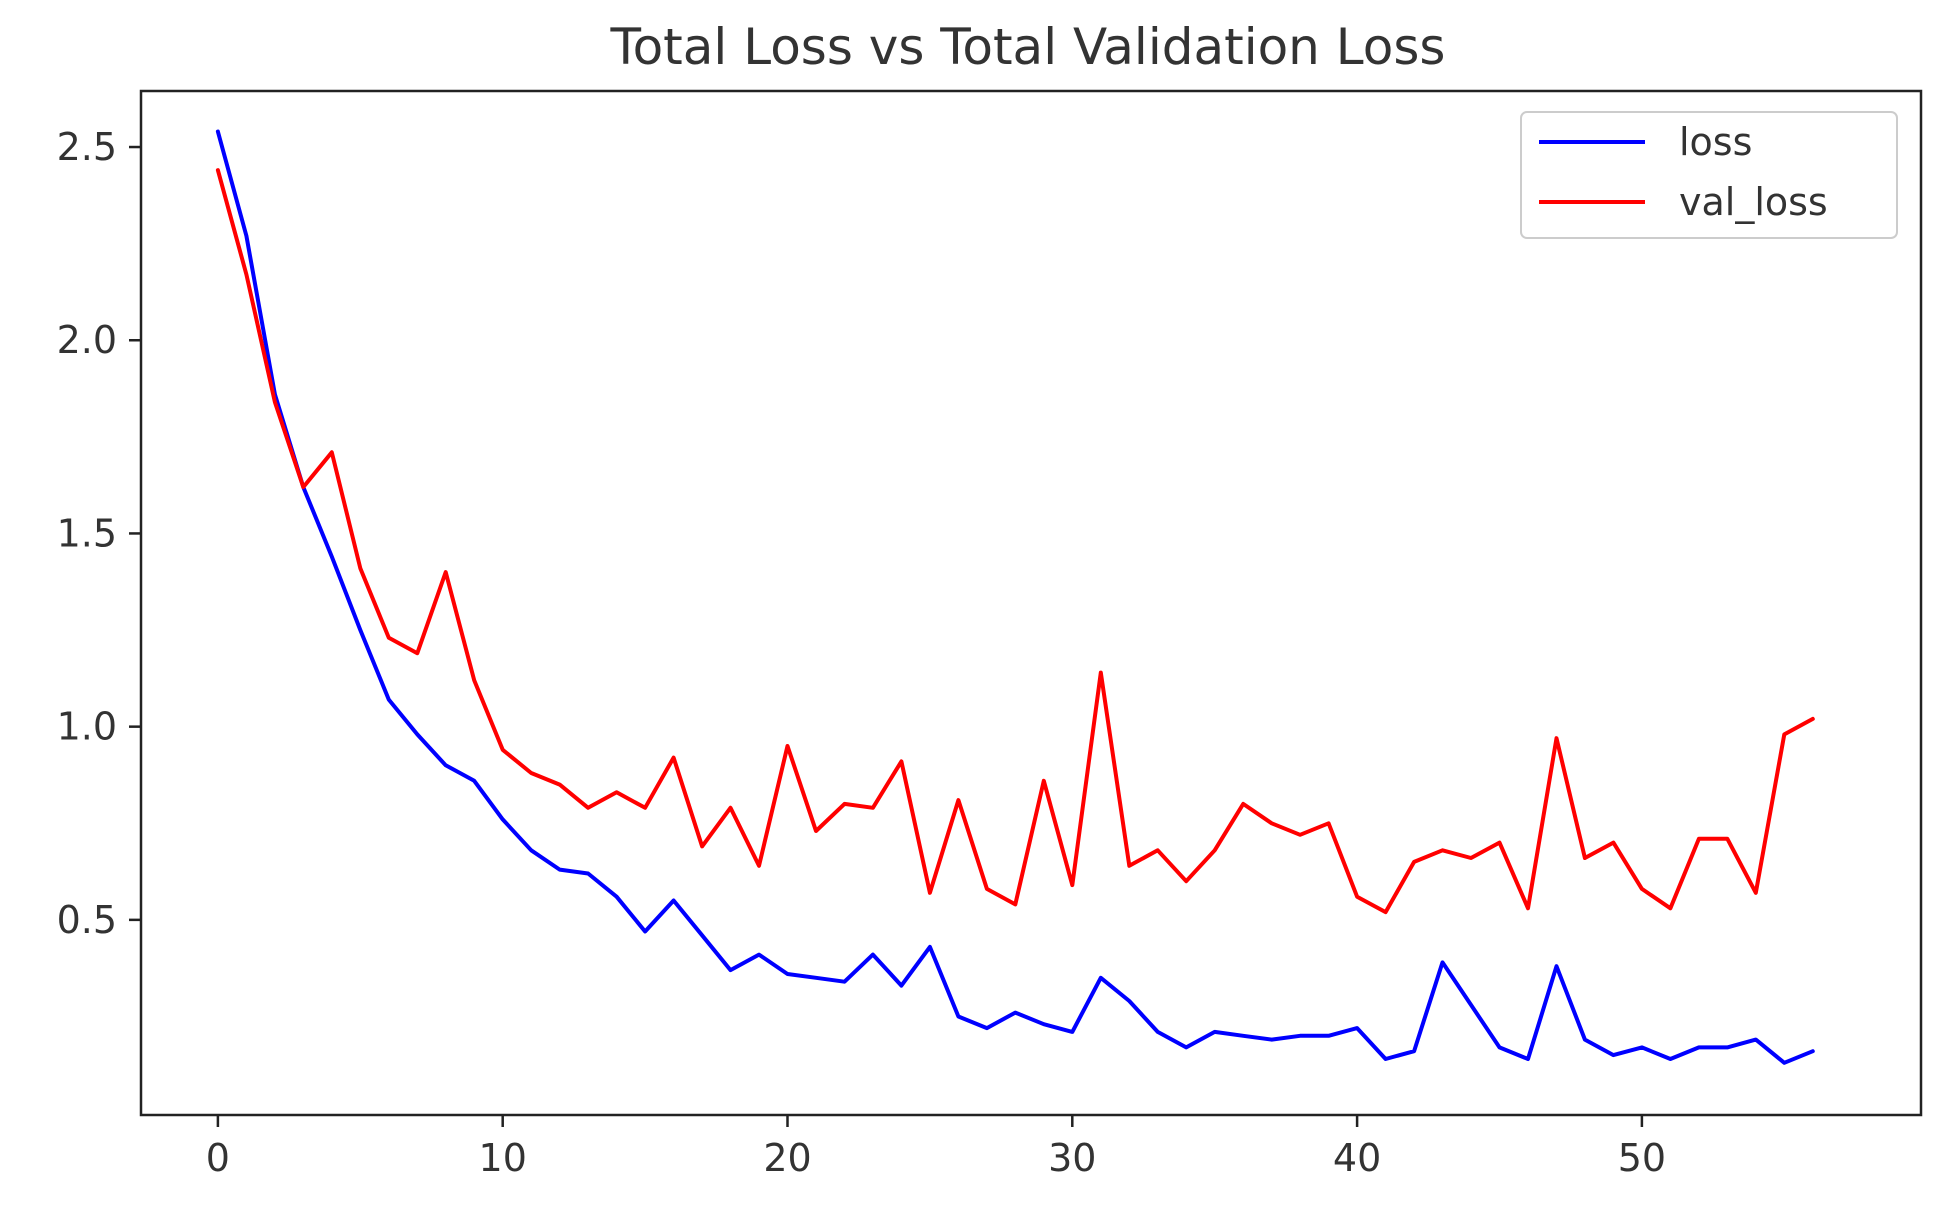 The image size is (1957, 1212). I want to click on legend-label-val_loss: val_loss, so click(1753, 202).